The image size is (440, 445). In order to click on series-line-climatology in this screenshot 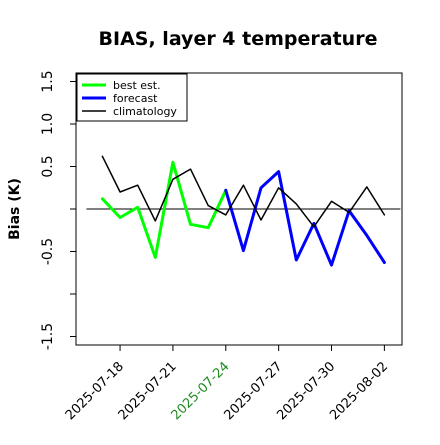, I will do `click(243, 191)`.